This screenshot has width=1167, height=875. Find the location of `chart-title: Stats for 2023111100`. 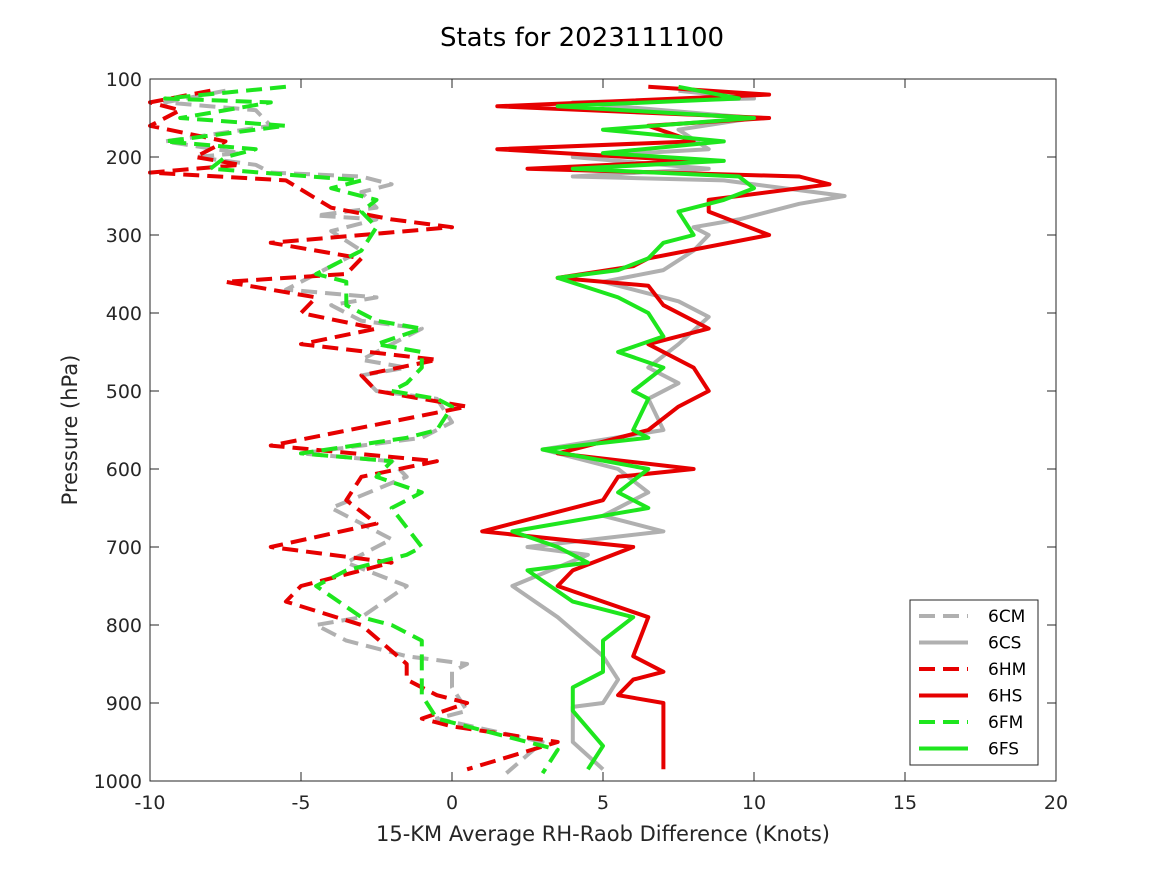

chart-title: Stats for 2023111100 is located at coordinates (582, 38).